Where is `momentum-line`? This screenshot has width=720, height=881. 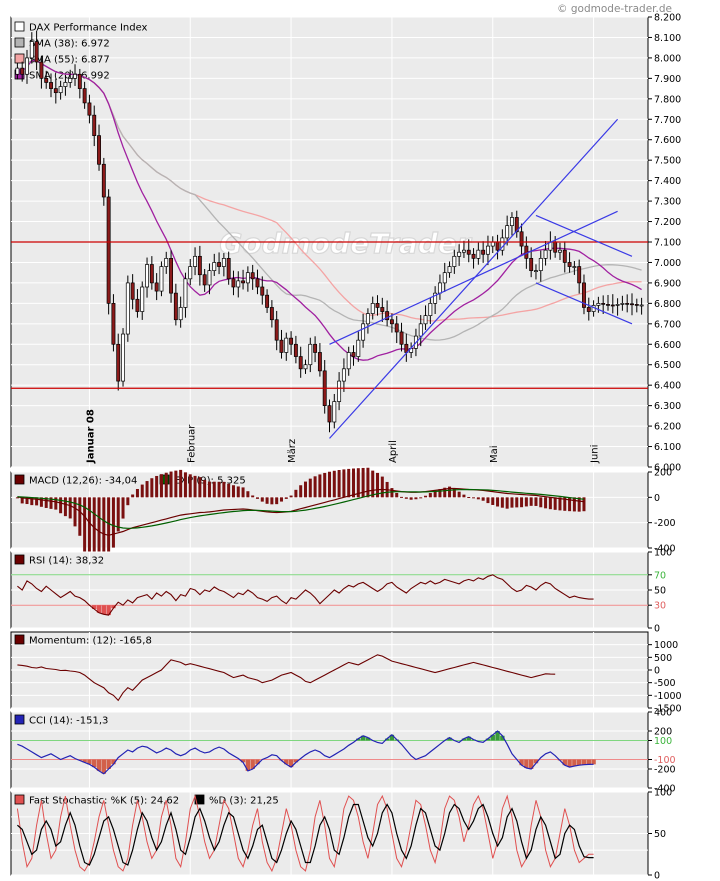 momentum-line is located at coordinates (286, 678).